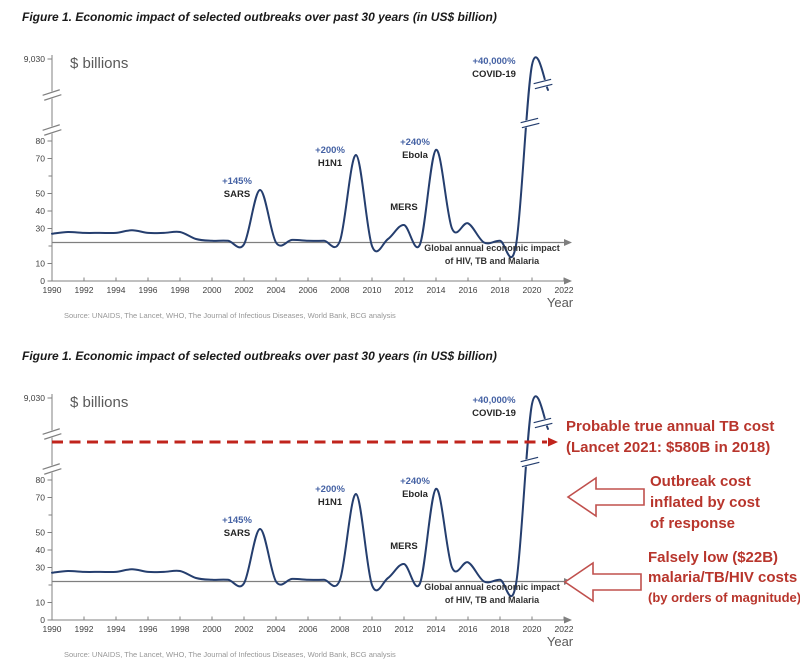  I want to click on x-tick-label: 2008, so click(340, 290).